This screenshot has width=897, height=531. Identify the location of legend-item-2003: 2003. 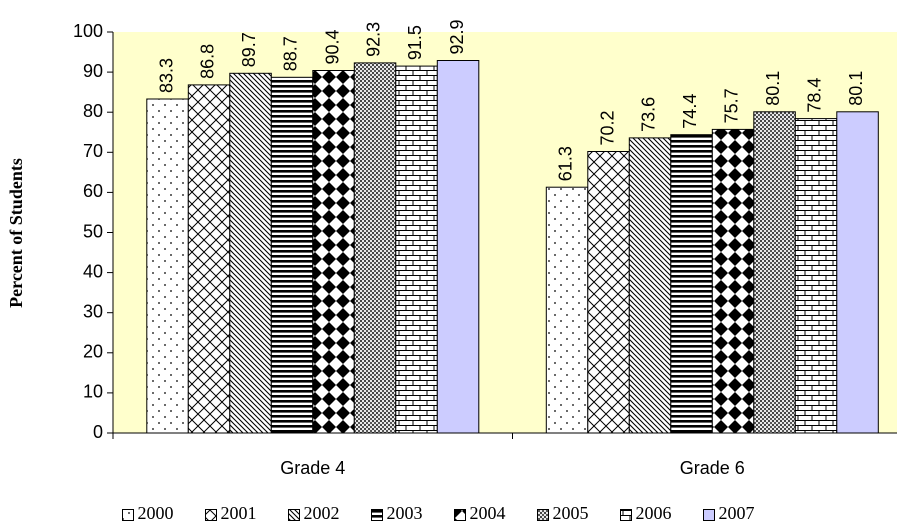
(397, 513).